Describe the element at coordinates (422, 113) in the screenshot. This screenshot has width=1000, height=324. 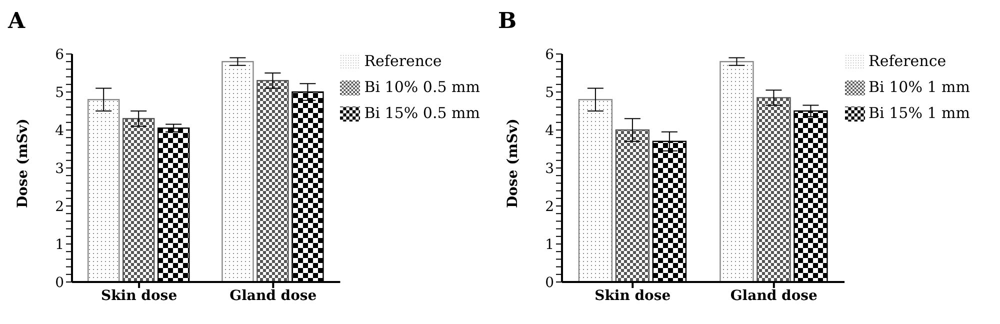
I see `legend-label: Bi 15% 0.5 mm` at that location.